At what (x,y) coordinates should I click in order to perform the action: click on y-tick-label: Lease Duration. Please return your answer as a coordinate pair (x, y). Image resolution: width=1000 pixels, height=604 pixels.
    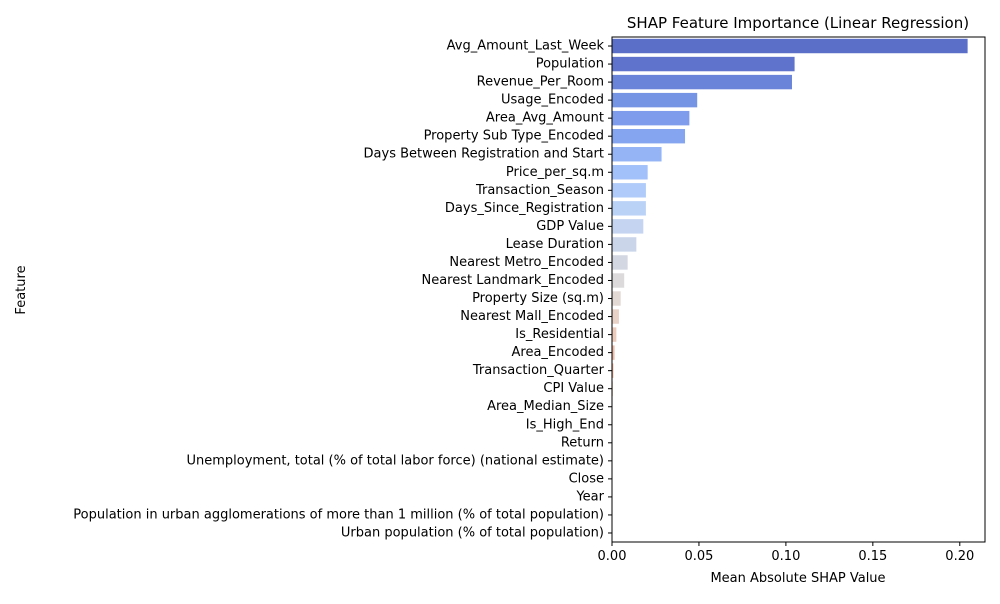
    Looking at the image, I should click on (555, 244).